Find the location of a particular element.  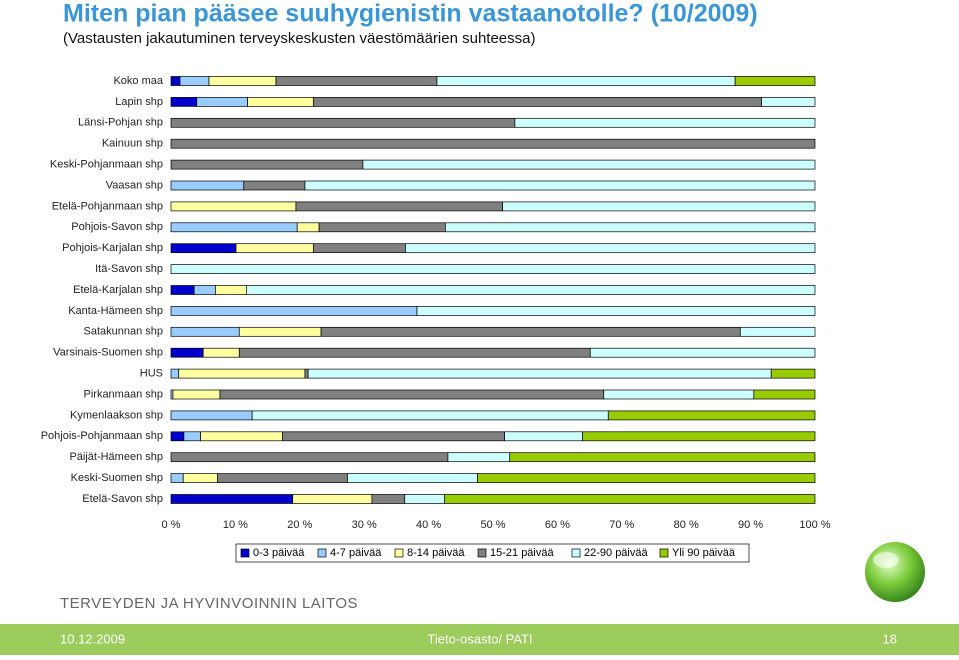

legend-label: 4-7 päivää is located at coordinates (356, 553).